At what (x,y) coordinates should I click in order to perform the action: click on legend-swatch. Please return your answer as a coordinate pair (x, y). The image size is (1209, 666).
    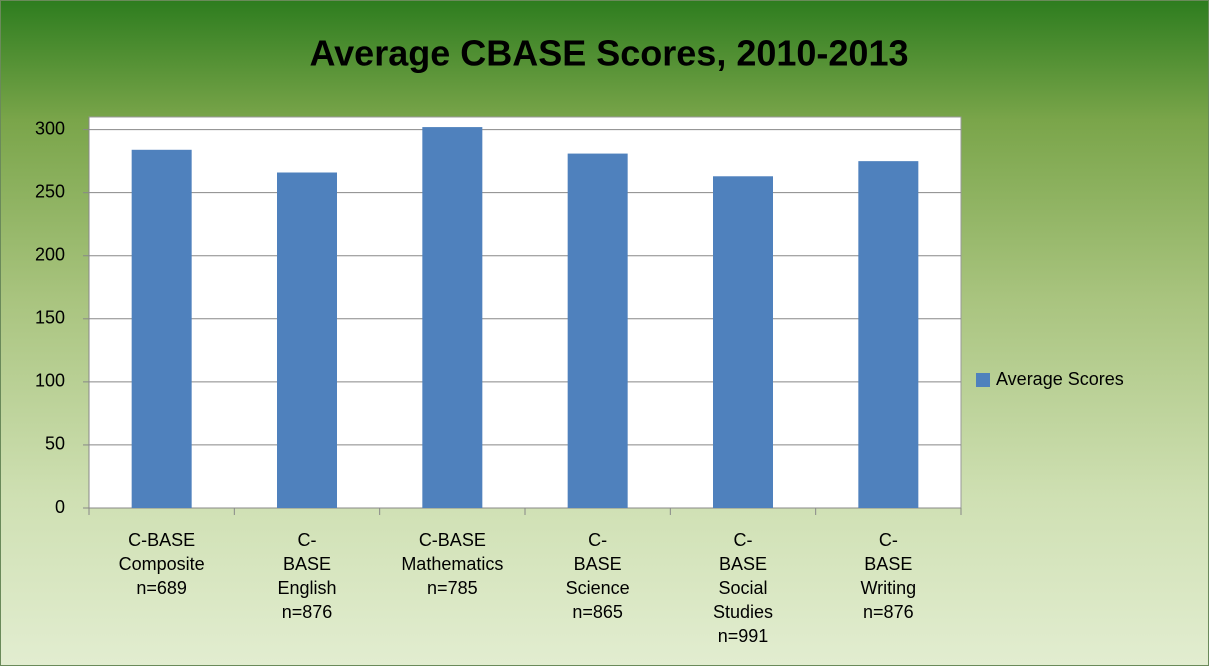
    Looking at the image, I should click on (983, 380).